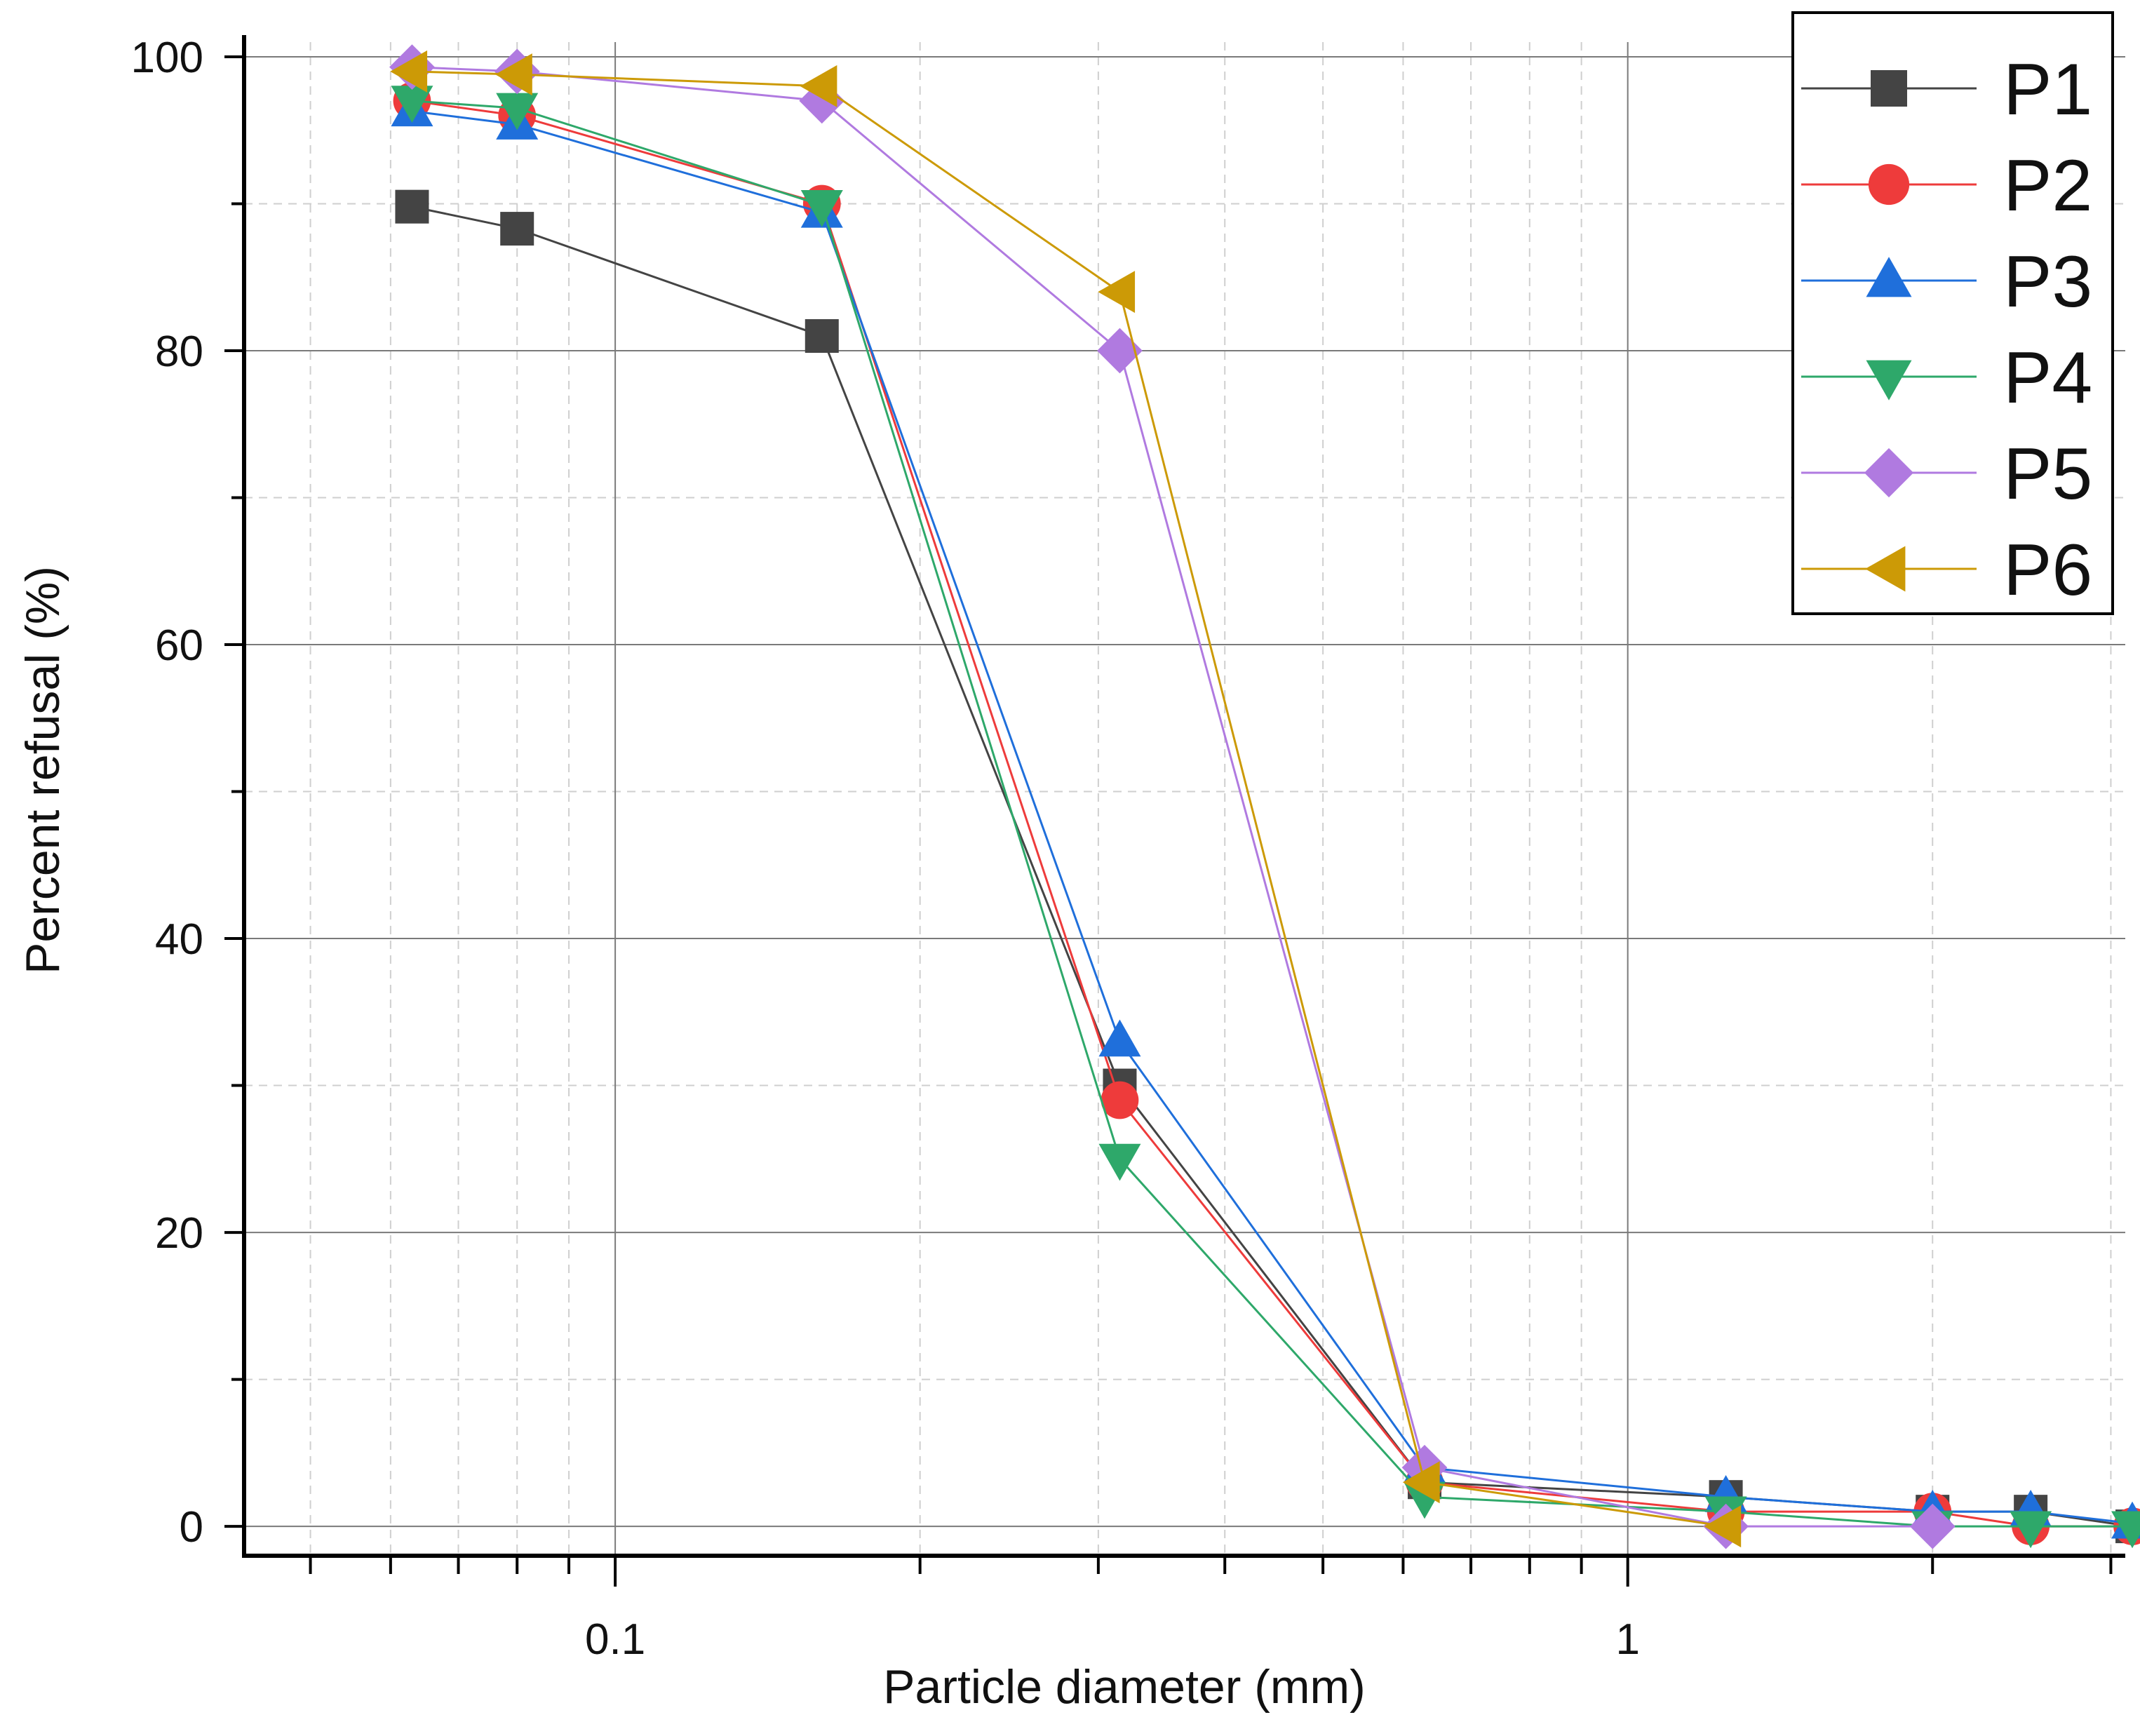 This screenshot has width=2140, height=1736. What do you see at coordinates (2048, 186) in the screenshot?
I see `legend-label-P2: P2` at bounding box center [2048, 186].